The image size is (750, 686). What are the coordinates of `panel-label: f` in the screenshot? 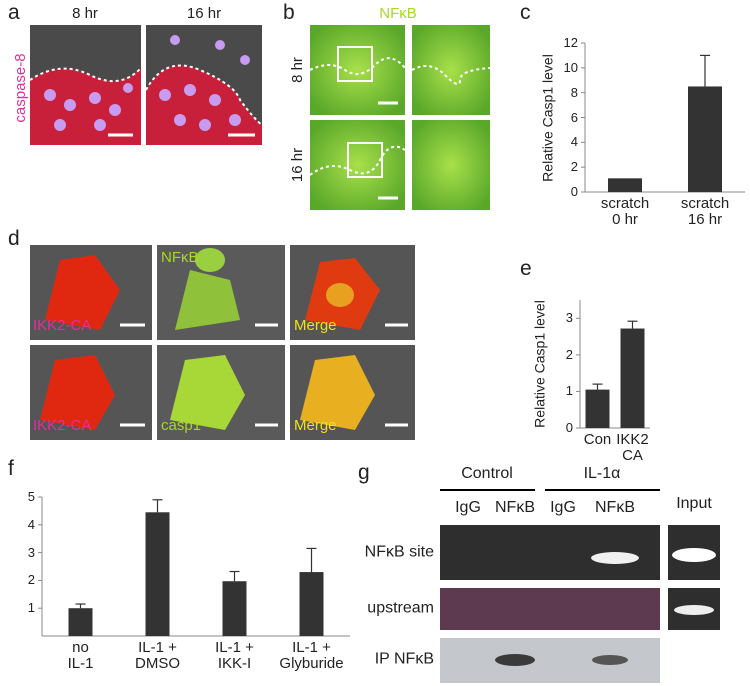 It's located at (11, 468).